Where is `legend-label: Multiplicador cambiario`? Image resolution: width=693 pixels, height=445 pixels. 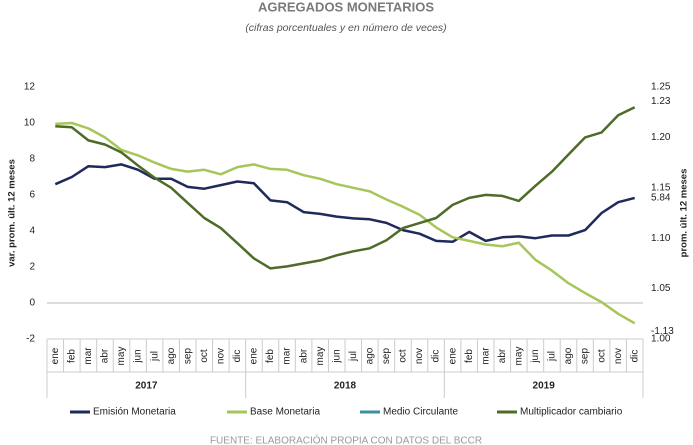
legend-label: Multiplicador cambiario is located at coordinates (571, 412).